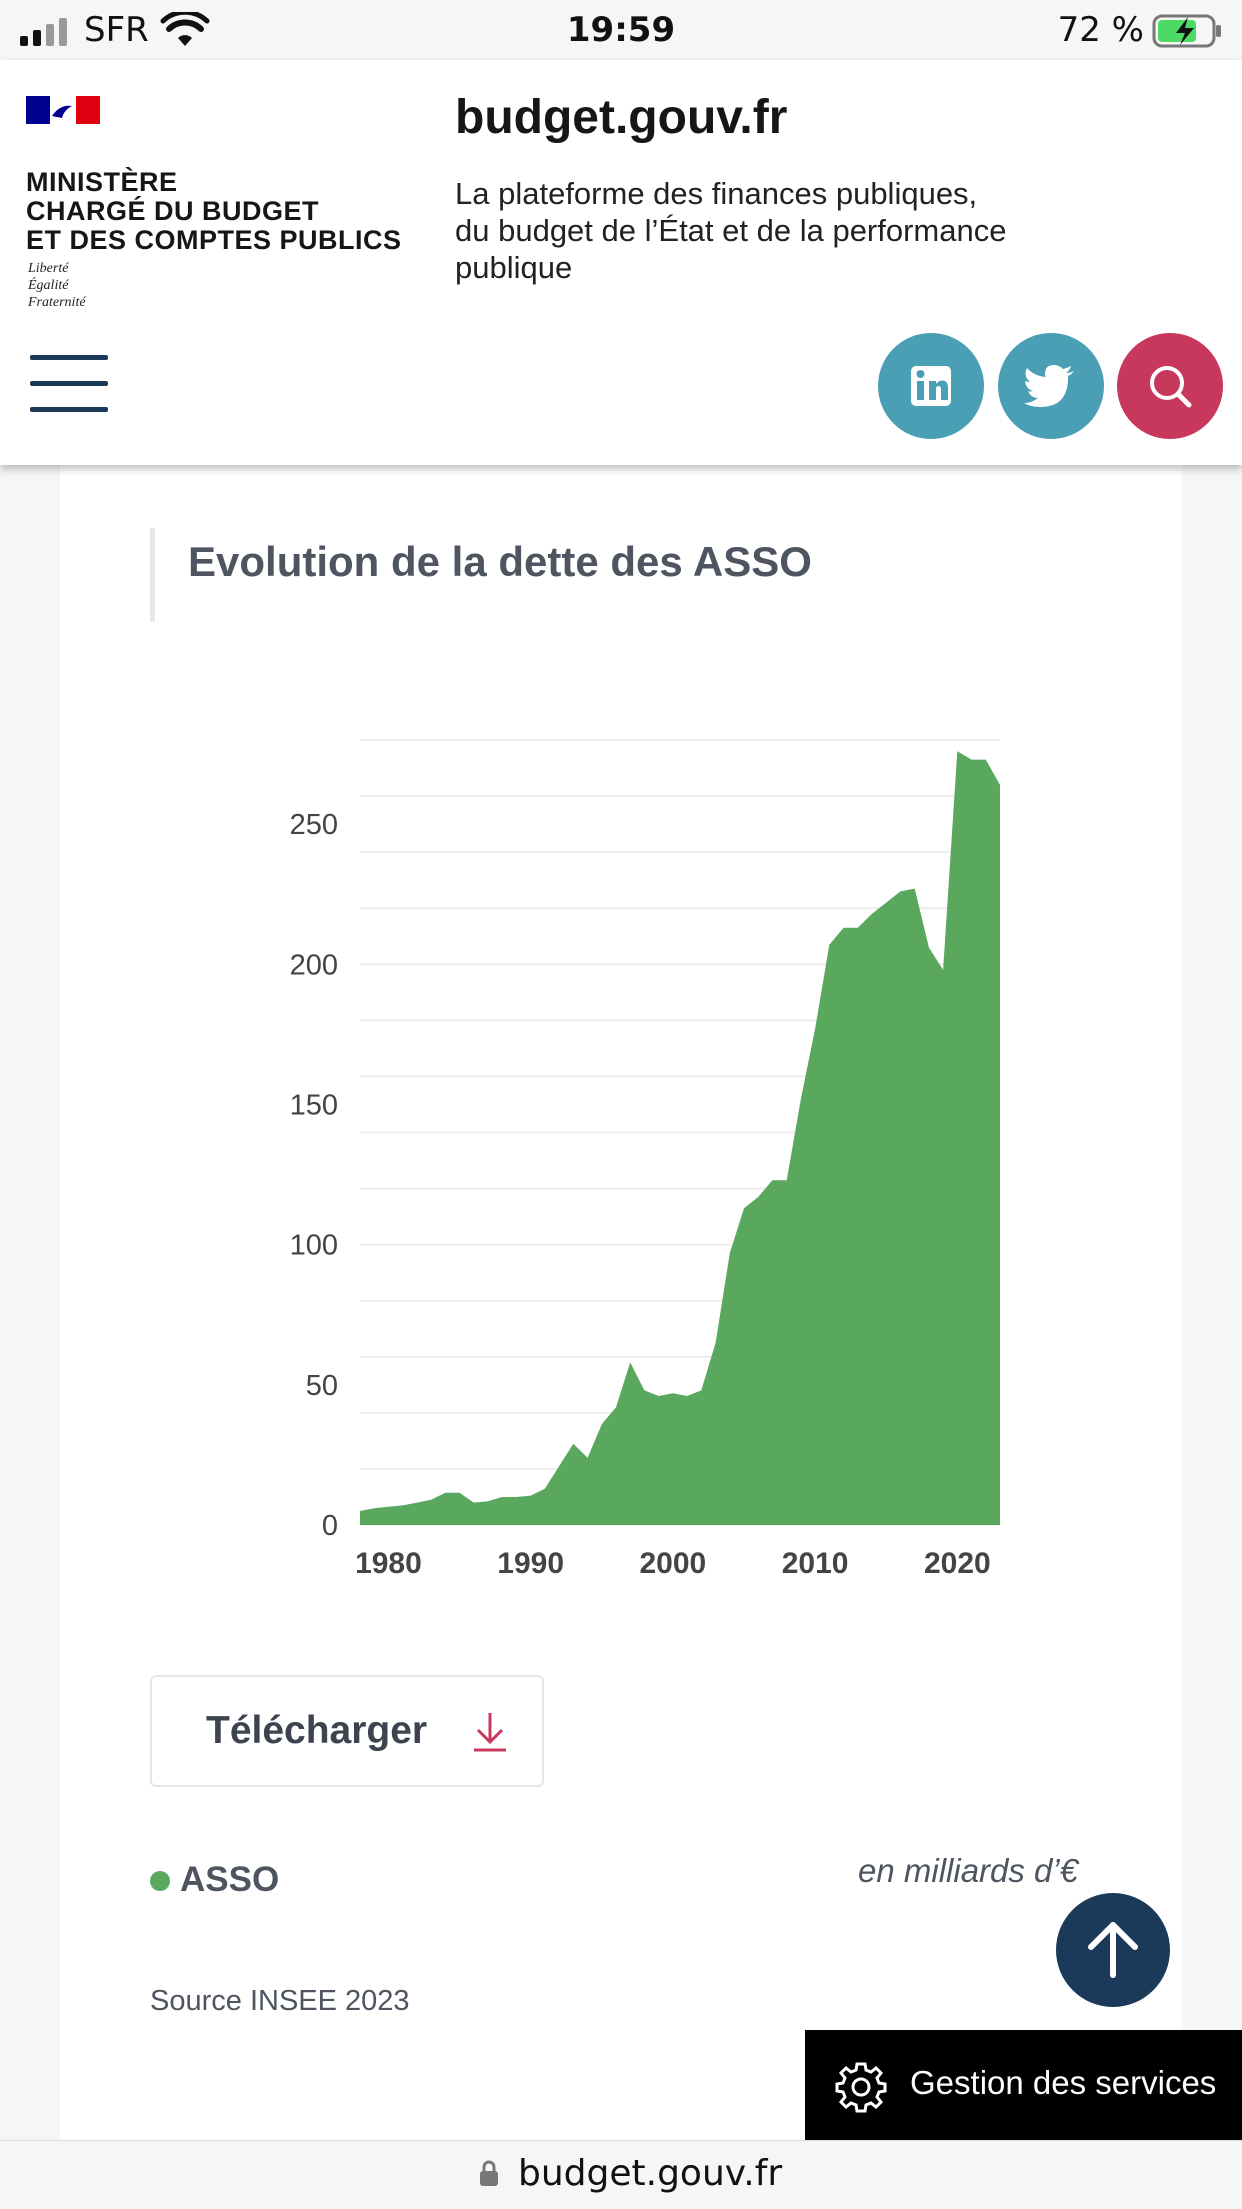 The height and width of the screenshot is (2209, 1242). I want to click on linkedin-button, so click(931, 386).